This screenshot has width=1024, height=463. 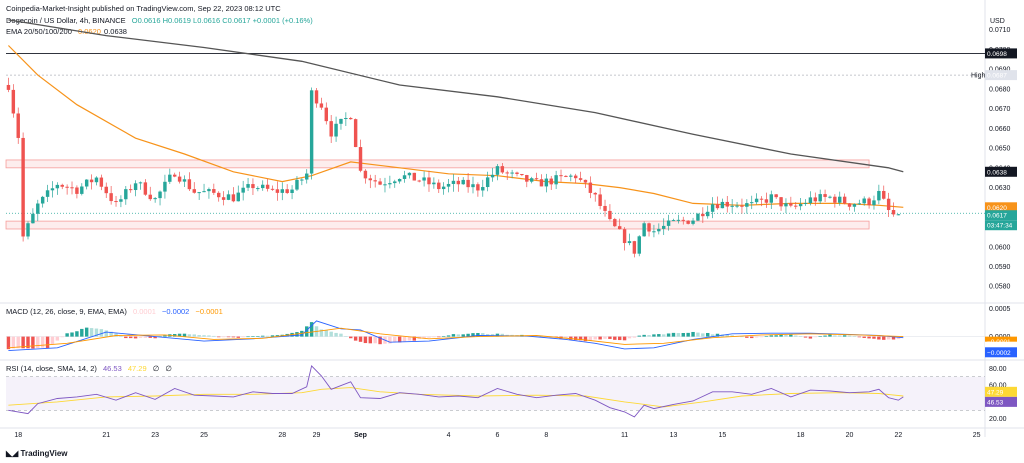 I want to click on symbol-title: Dogecoin / US Dollar, 4h, BINANCE, so click(x=66, y=20).